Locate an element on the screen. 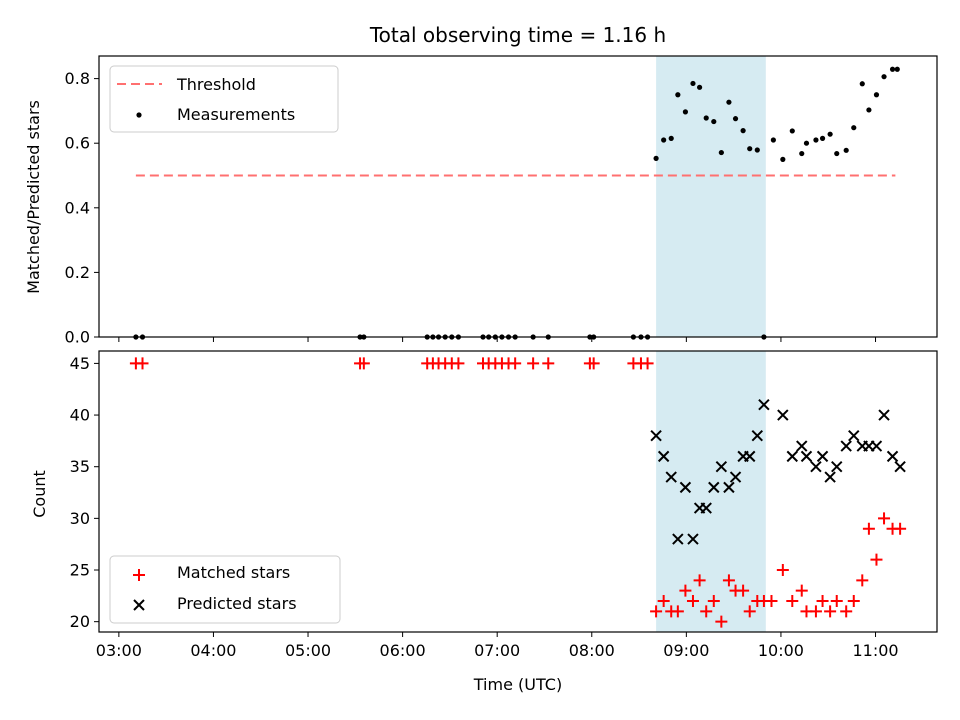  measurements-legend-label: Measurements is located at coordinates (236, 114).